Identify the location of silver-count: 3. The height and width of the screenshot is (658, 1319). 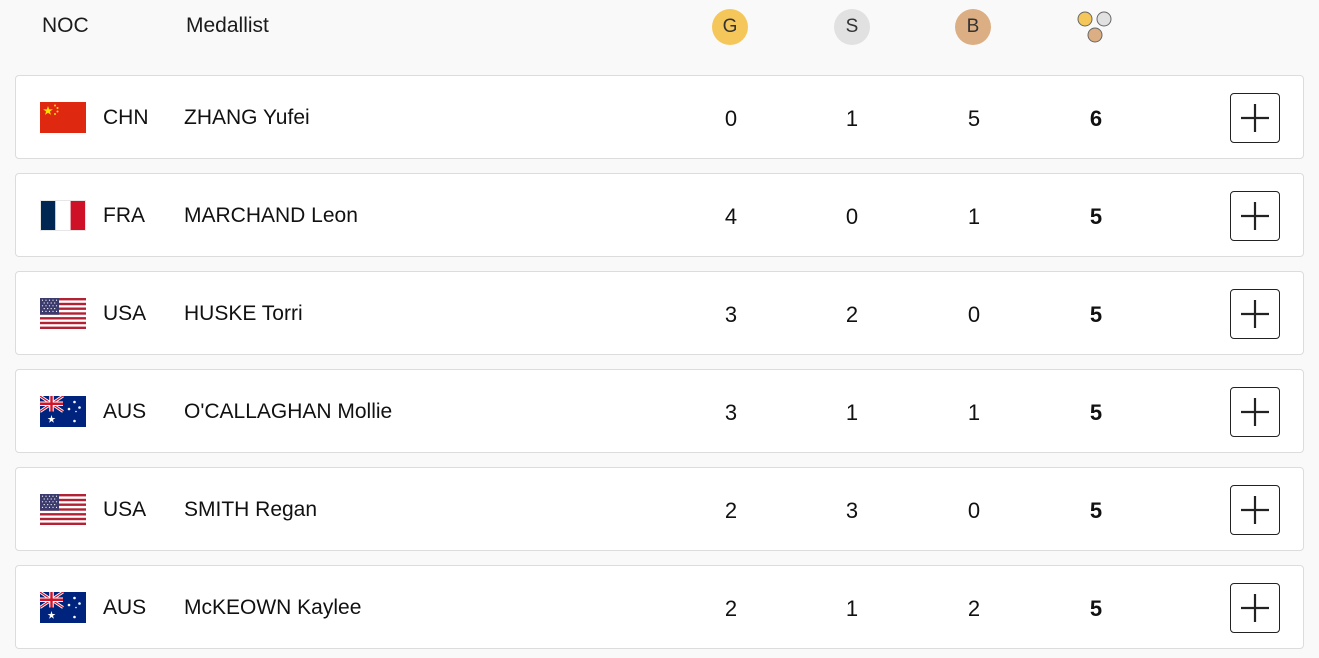
(852, 510).